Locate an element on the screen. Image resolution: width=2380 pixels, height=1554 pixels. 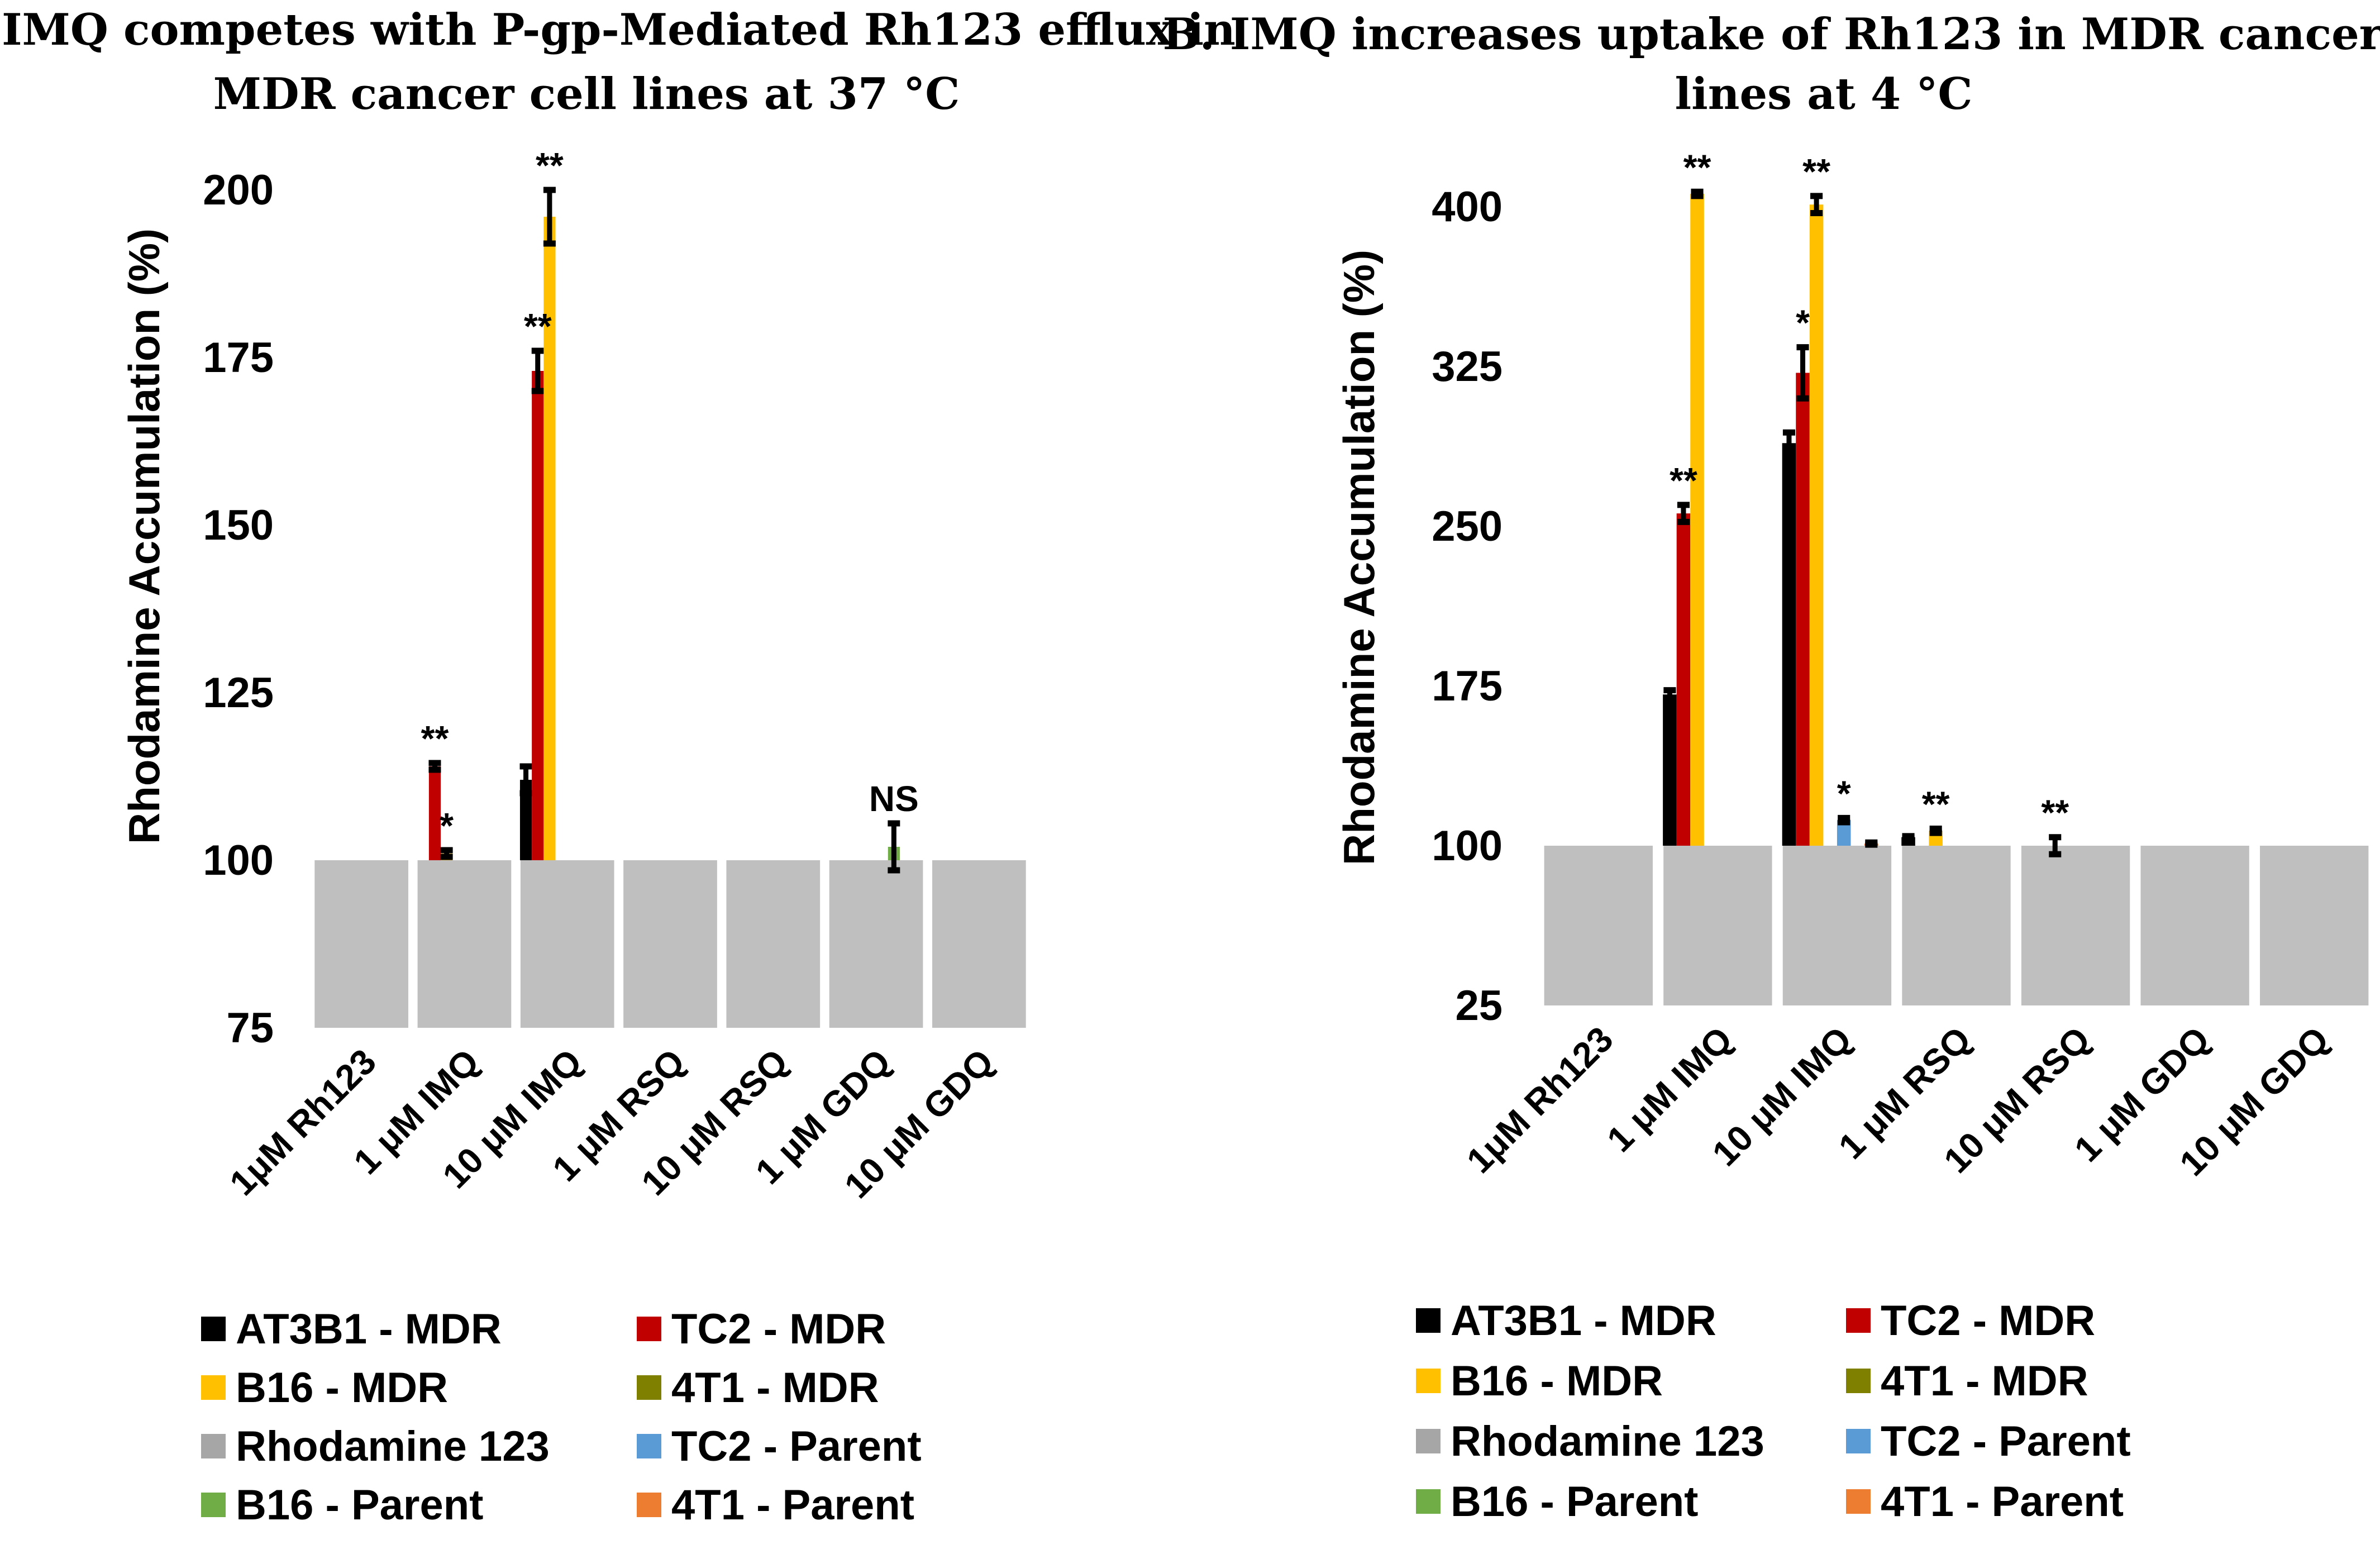
chart-b-legend-item-4t1-parent: 4T1 - Parent is located at coordinates (1985, 1502).